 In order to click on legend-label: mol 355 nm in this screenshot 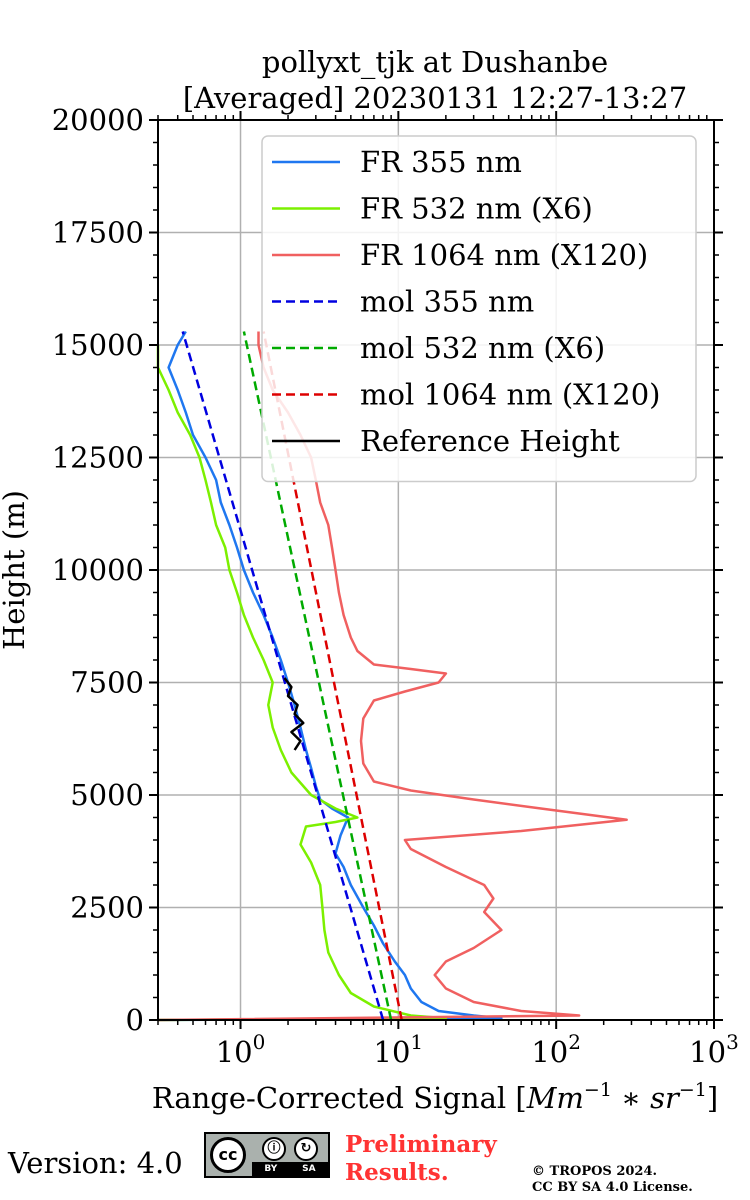, I will do `click(447, 302)`.